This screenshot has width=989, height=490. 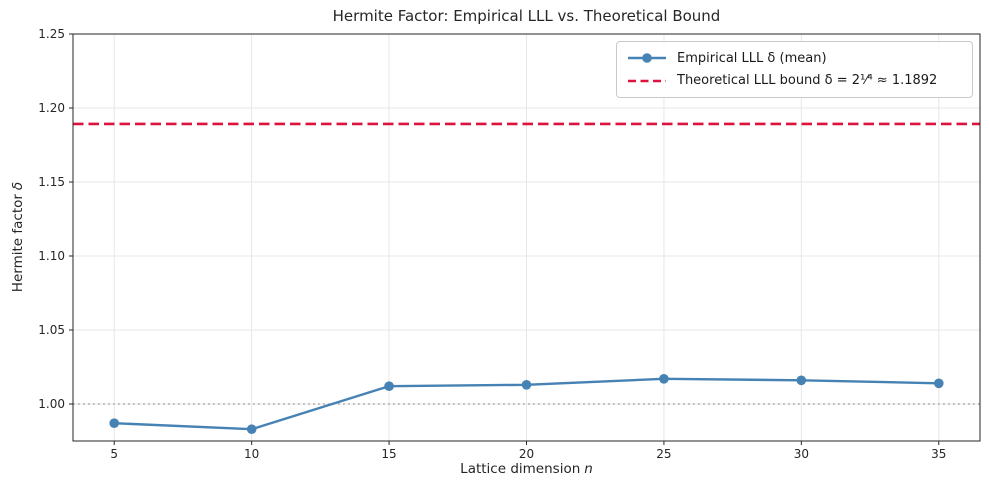 I want to click on data-point-n15, so click(x=389, y=386).